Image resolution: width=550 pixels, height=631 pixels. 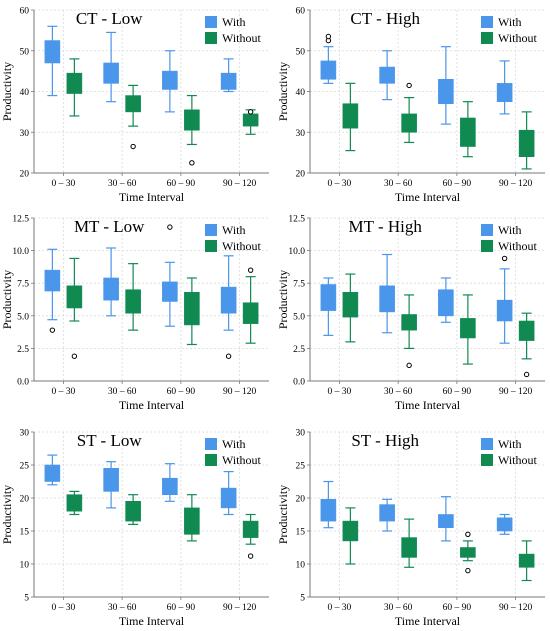 What do you see at coordinates (20, 252) in the screenshot?
I see `y-tick-label: 10.0` at bounding box center [20, 252].